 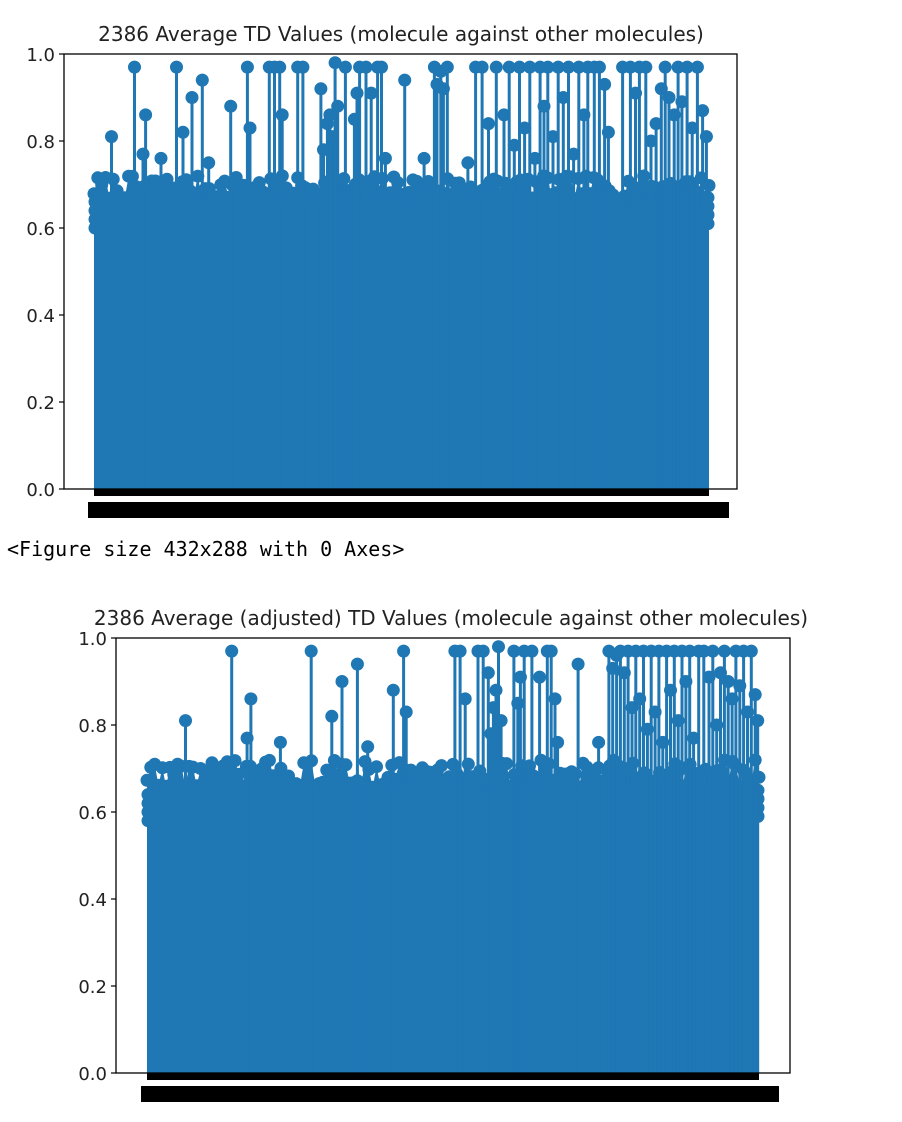 What do you see at coordinates (92, 1074) in the screenshot?
I see `ytick-label: 0.0` at bounding box center [92, 1074].